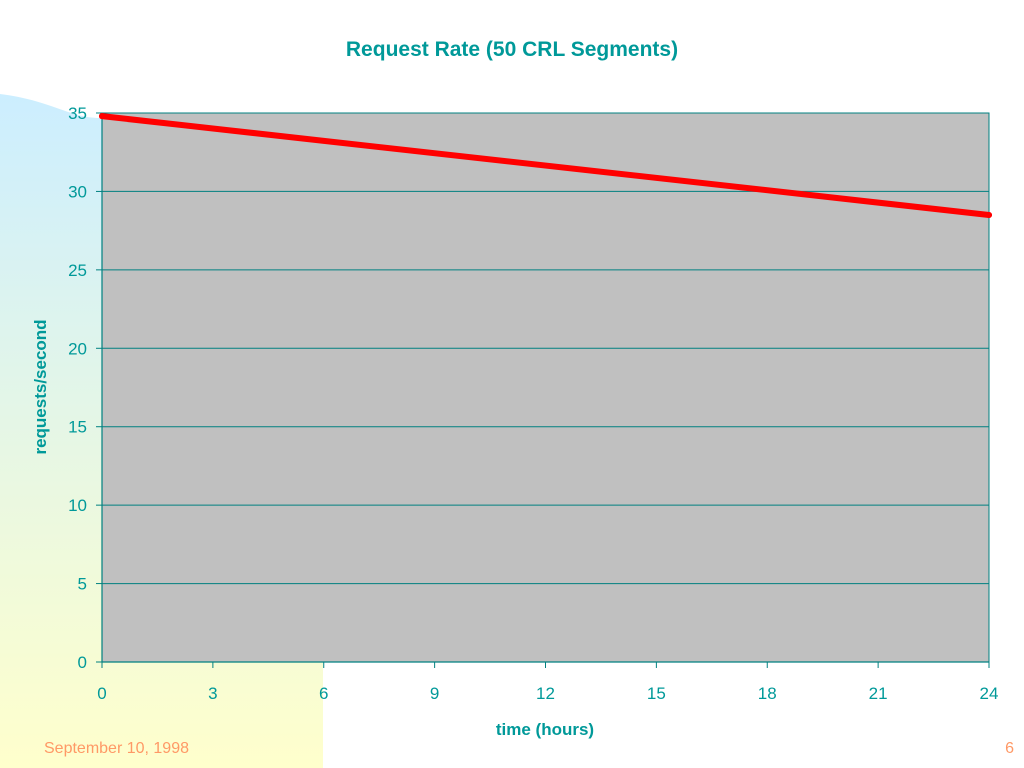  Describe the element at coordinates (77, 505) in the screenshot. I see `y-tick-label: 10` at that location.